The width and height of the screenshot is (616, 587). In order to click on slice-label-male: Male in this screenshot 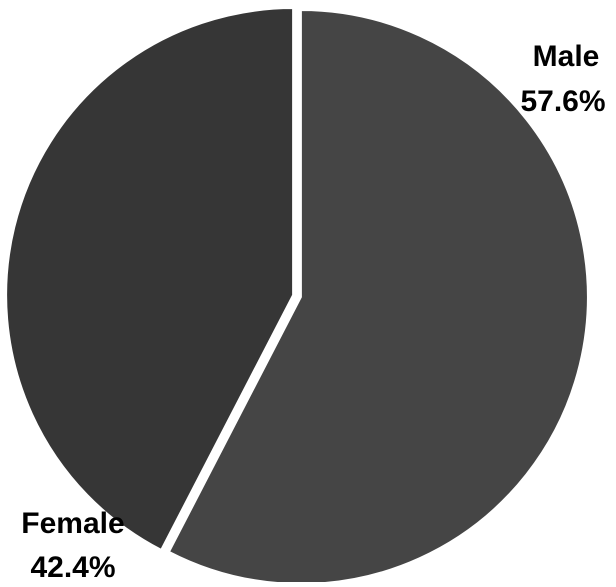, I will do `click(566, 56)`.